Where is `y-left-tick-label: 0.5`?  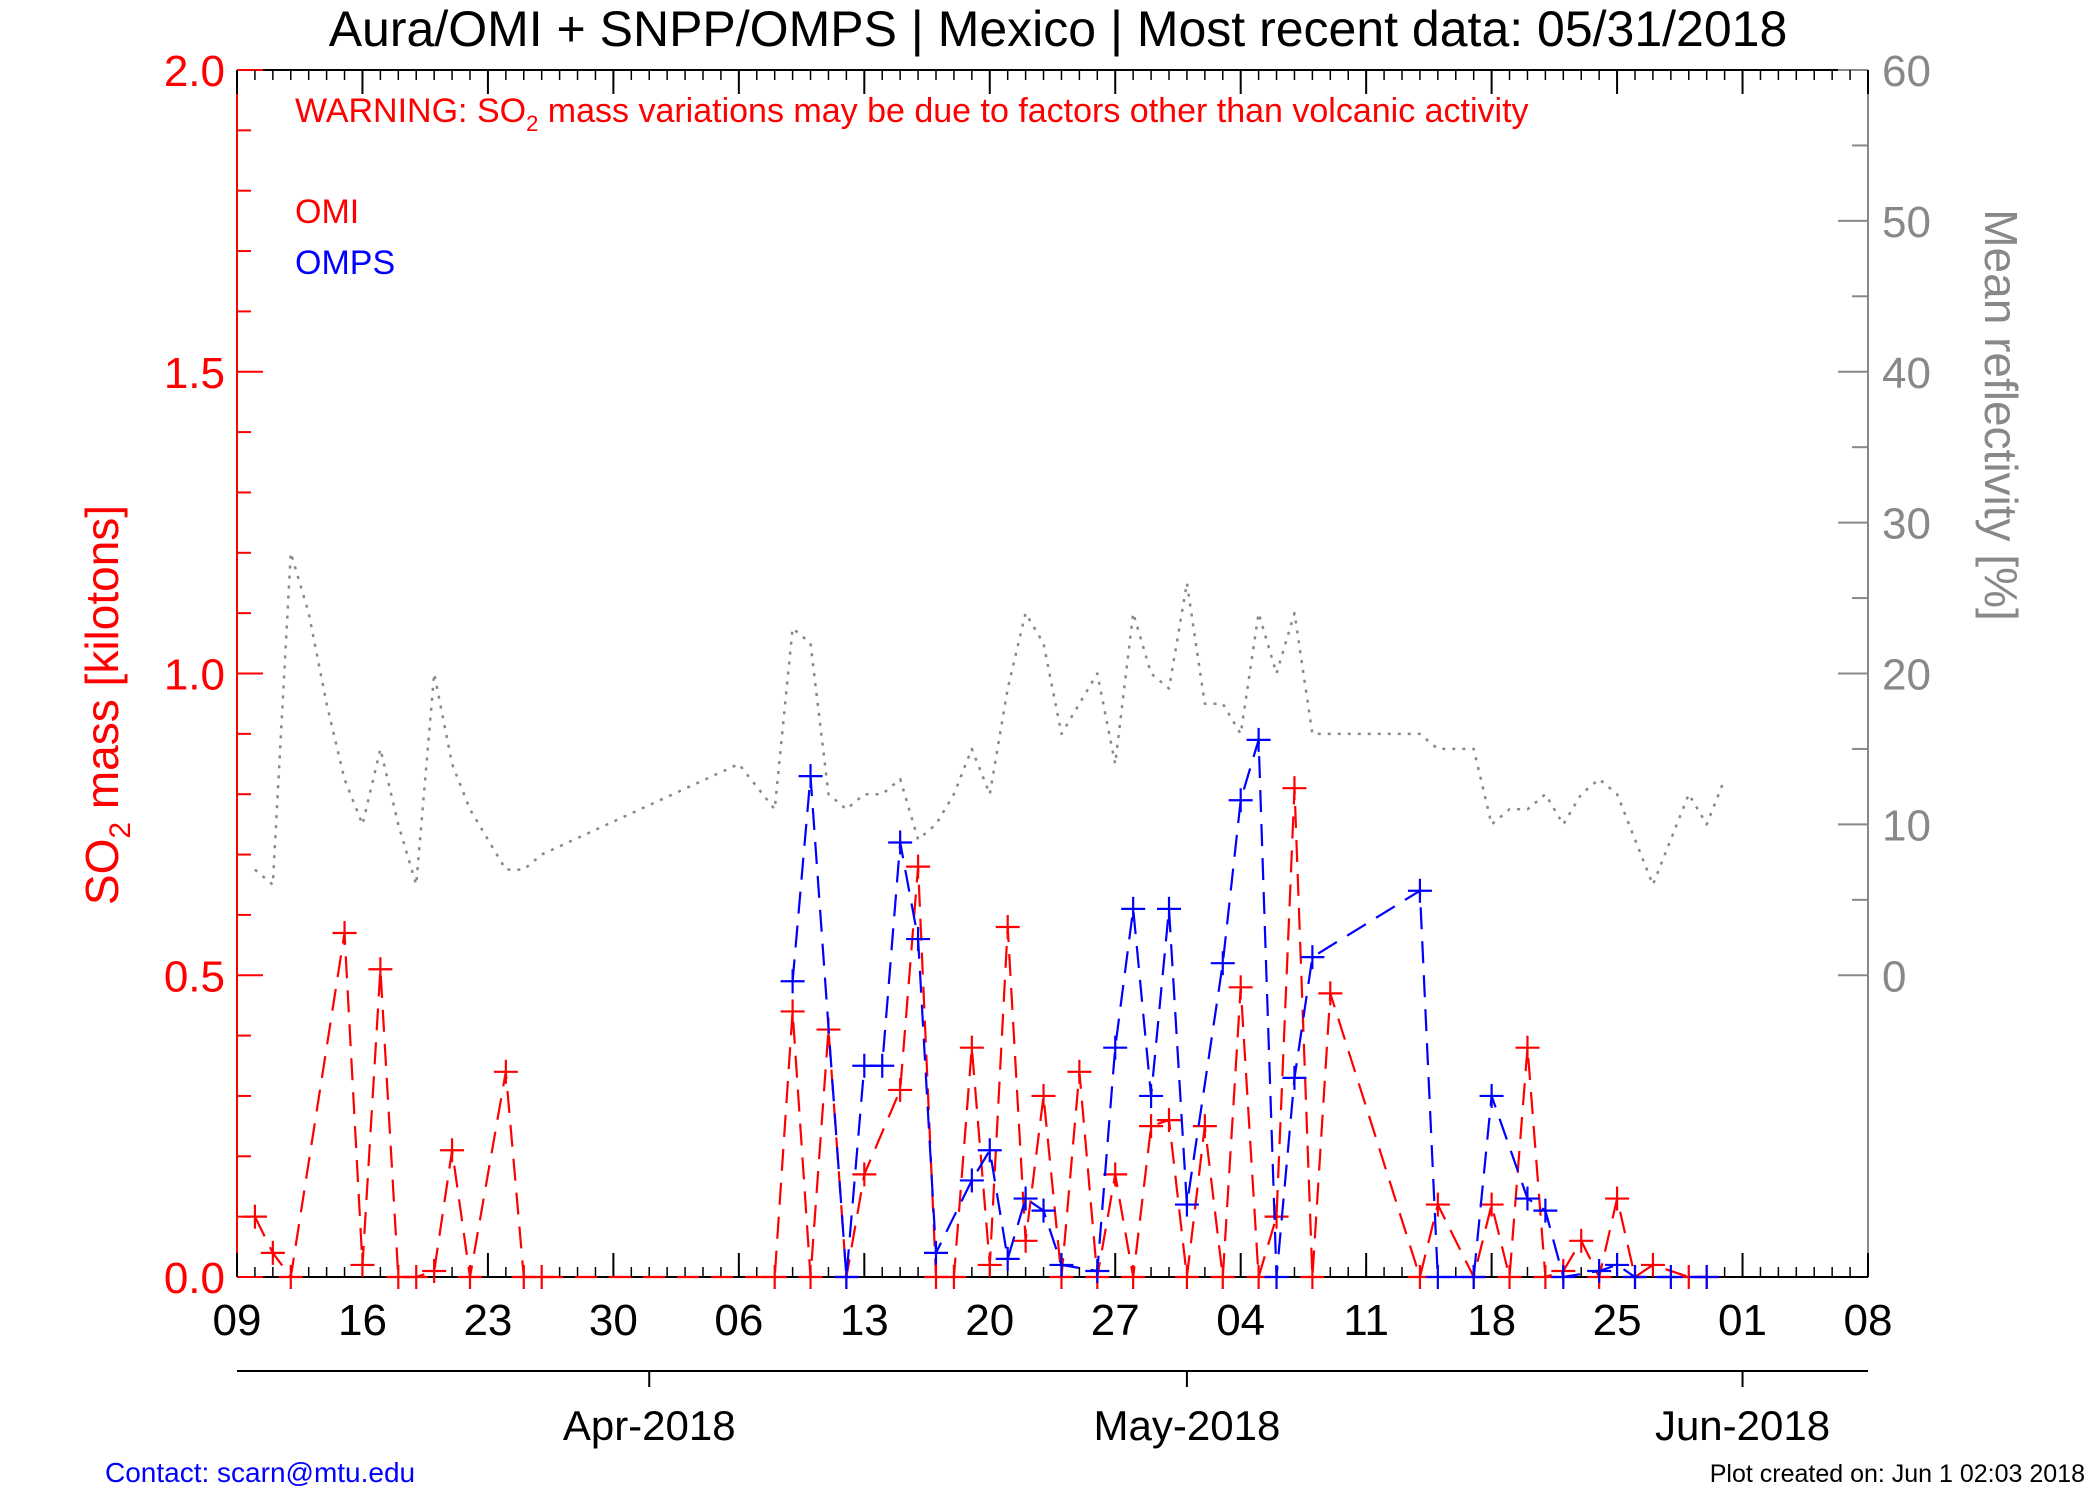
y-left-tick-label: 0.5 is located at coordinates (194, 976).